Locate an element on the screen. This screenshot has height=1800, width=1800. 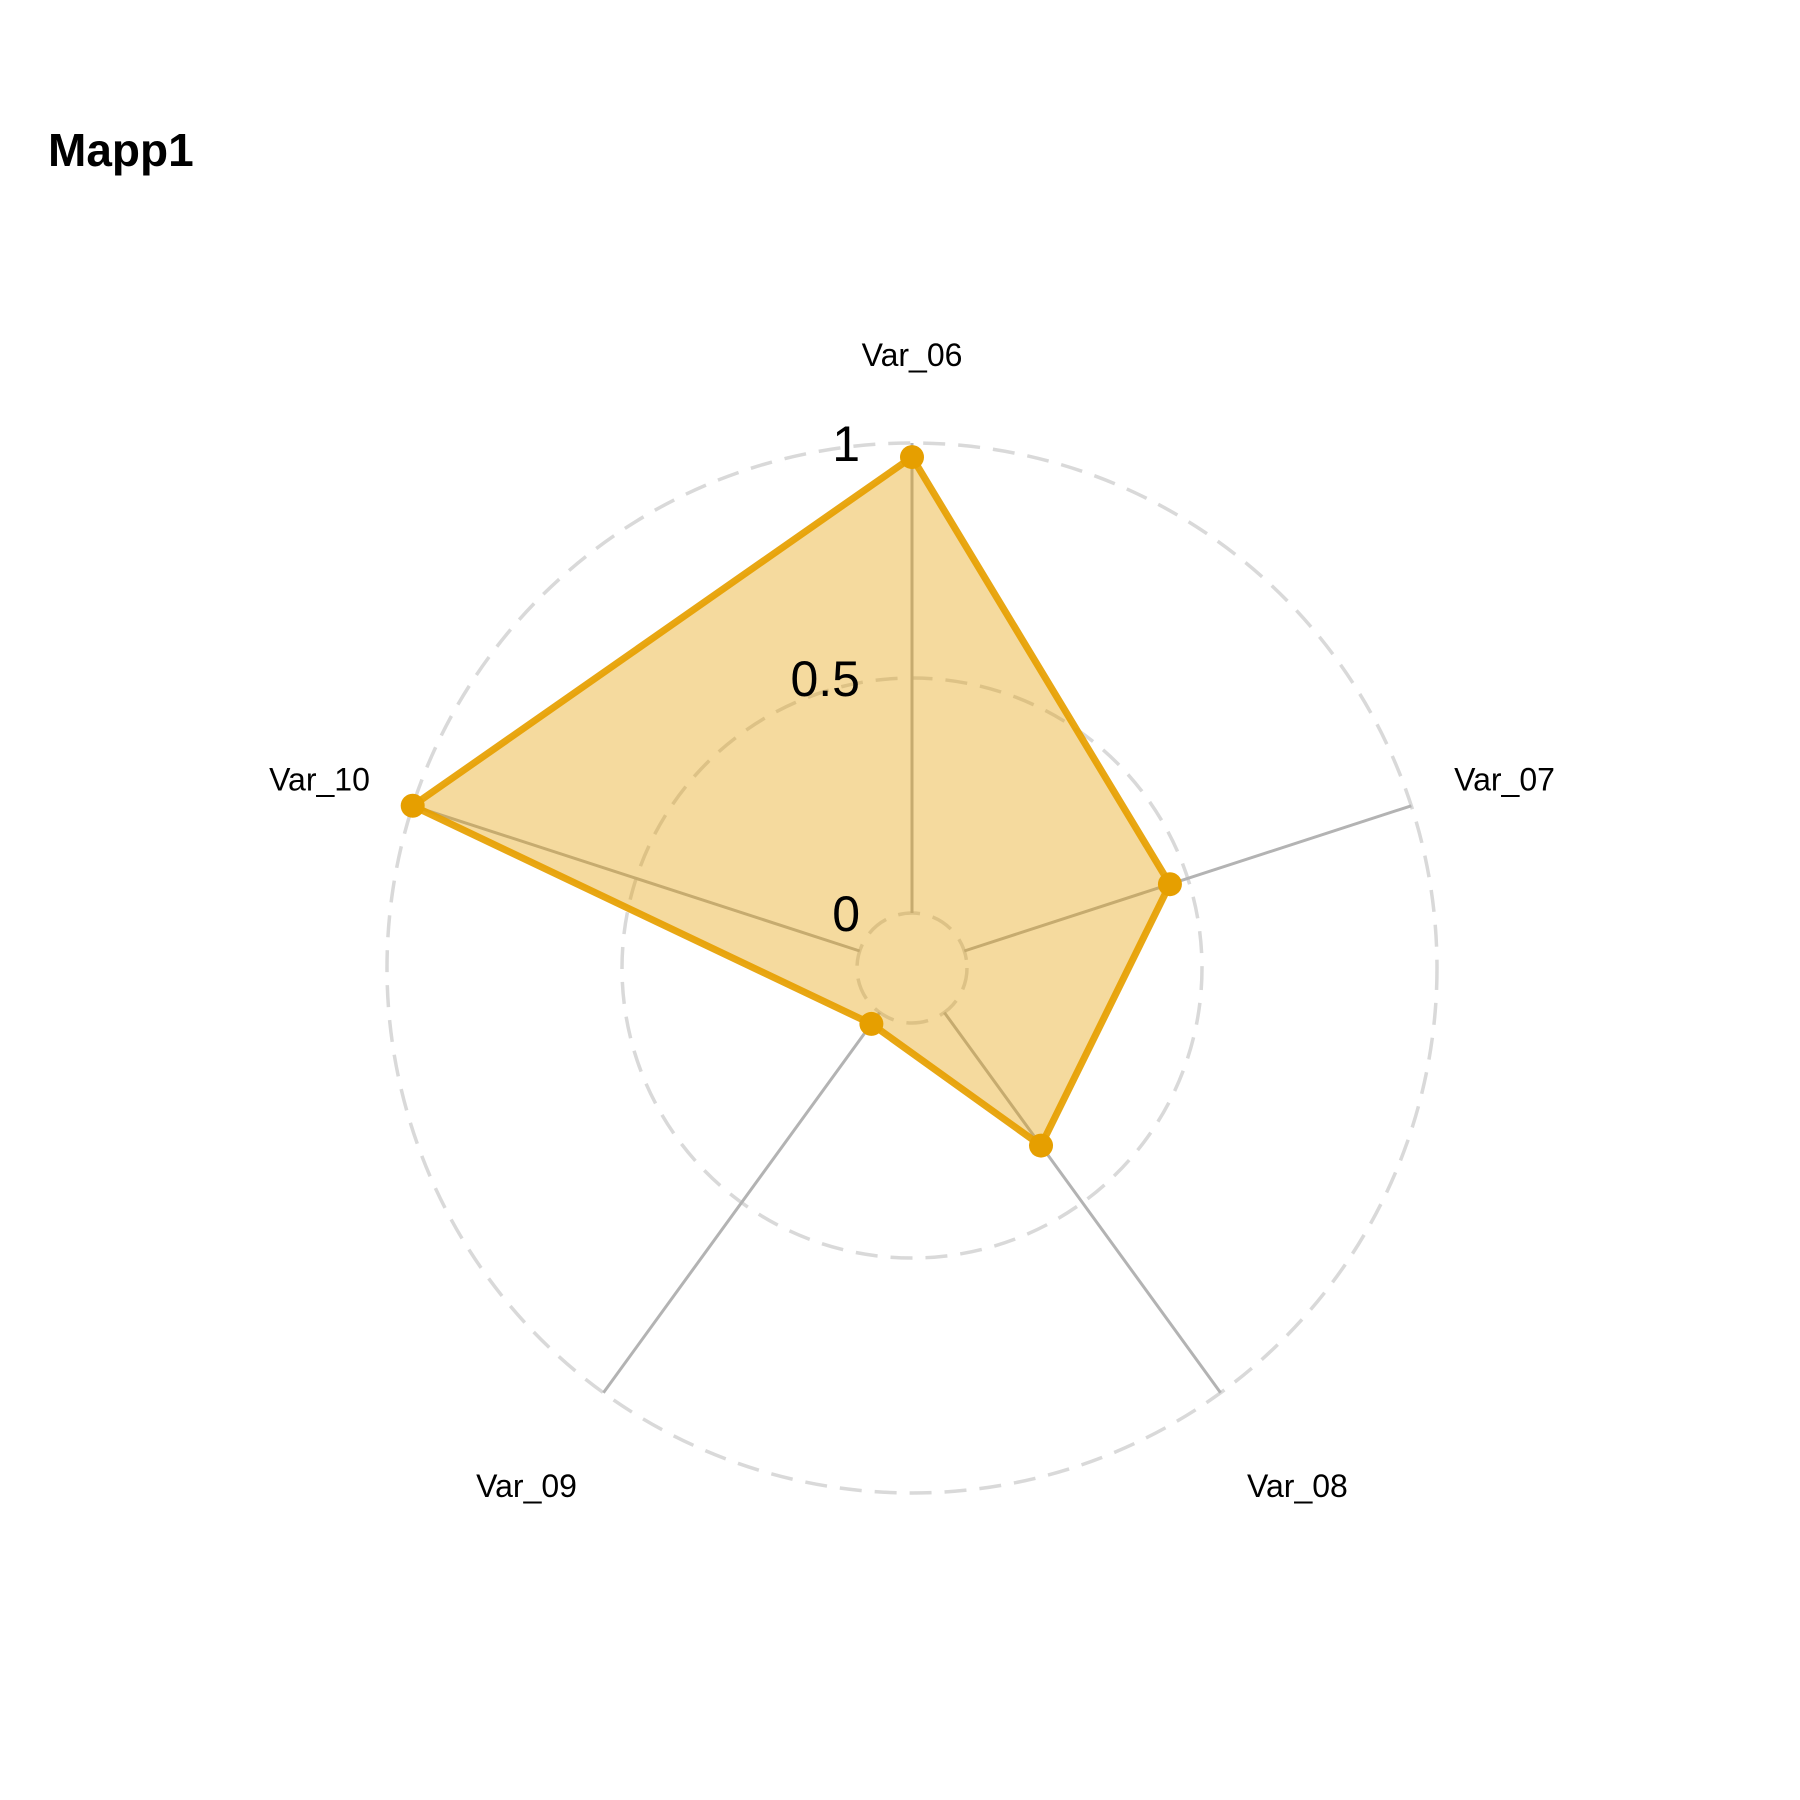
chart-title: Mapp1 is located at coordinates (121, 150).